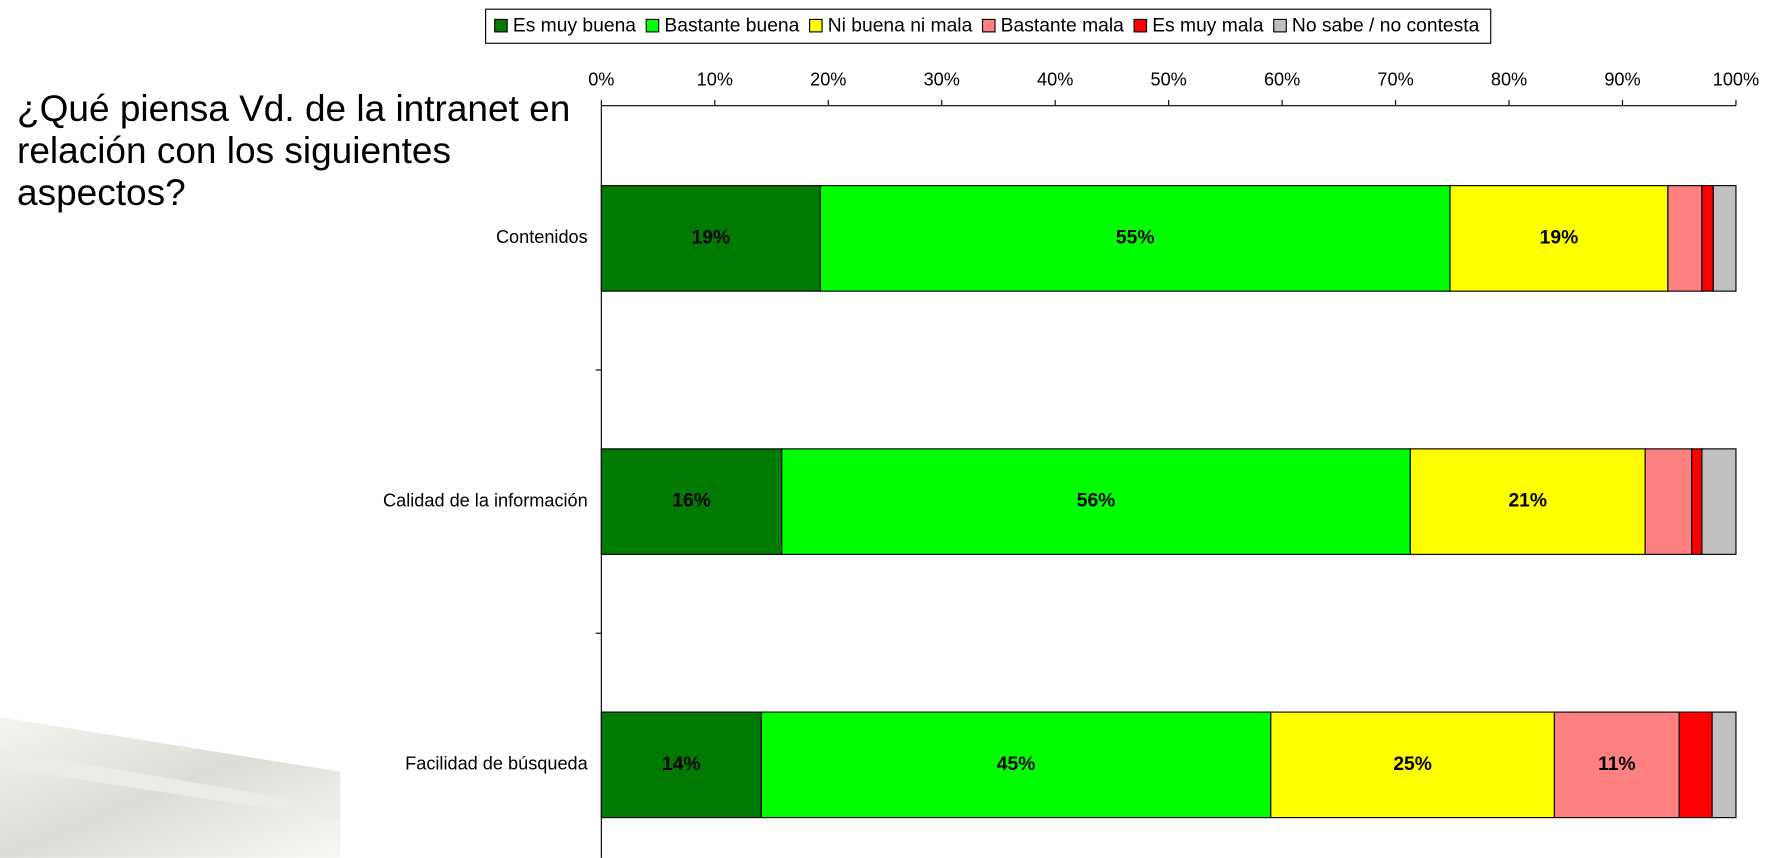 This screenshot has height=858, width=1770. I want to click on x-tick-label: 40%, so click(1055, 79).